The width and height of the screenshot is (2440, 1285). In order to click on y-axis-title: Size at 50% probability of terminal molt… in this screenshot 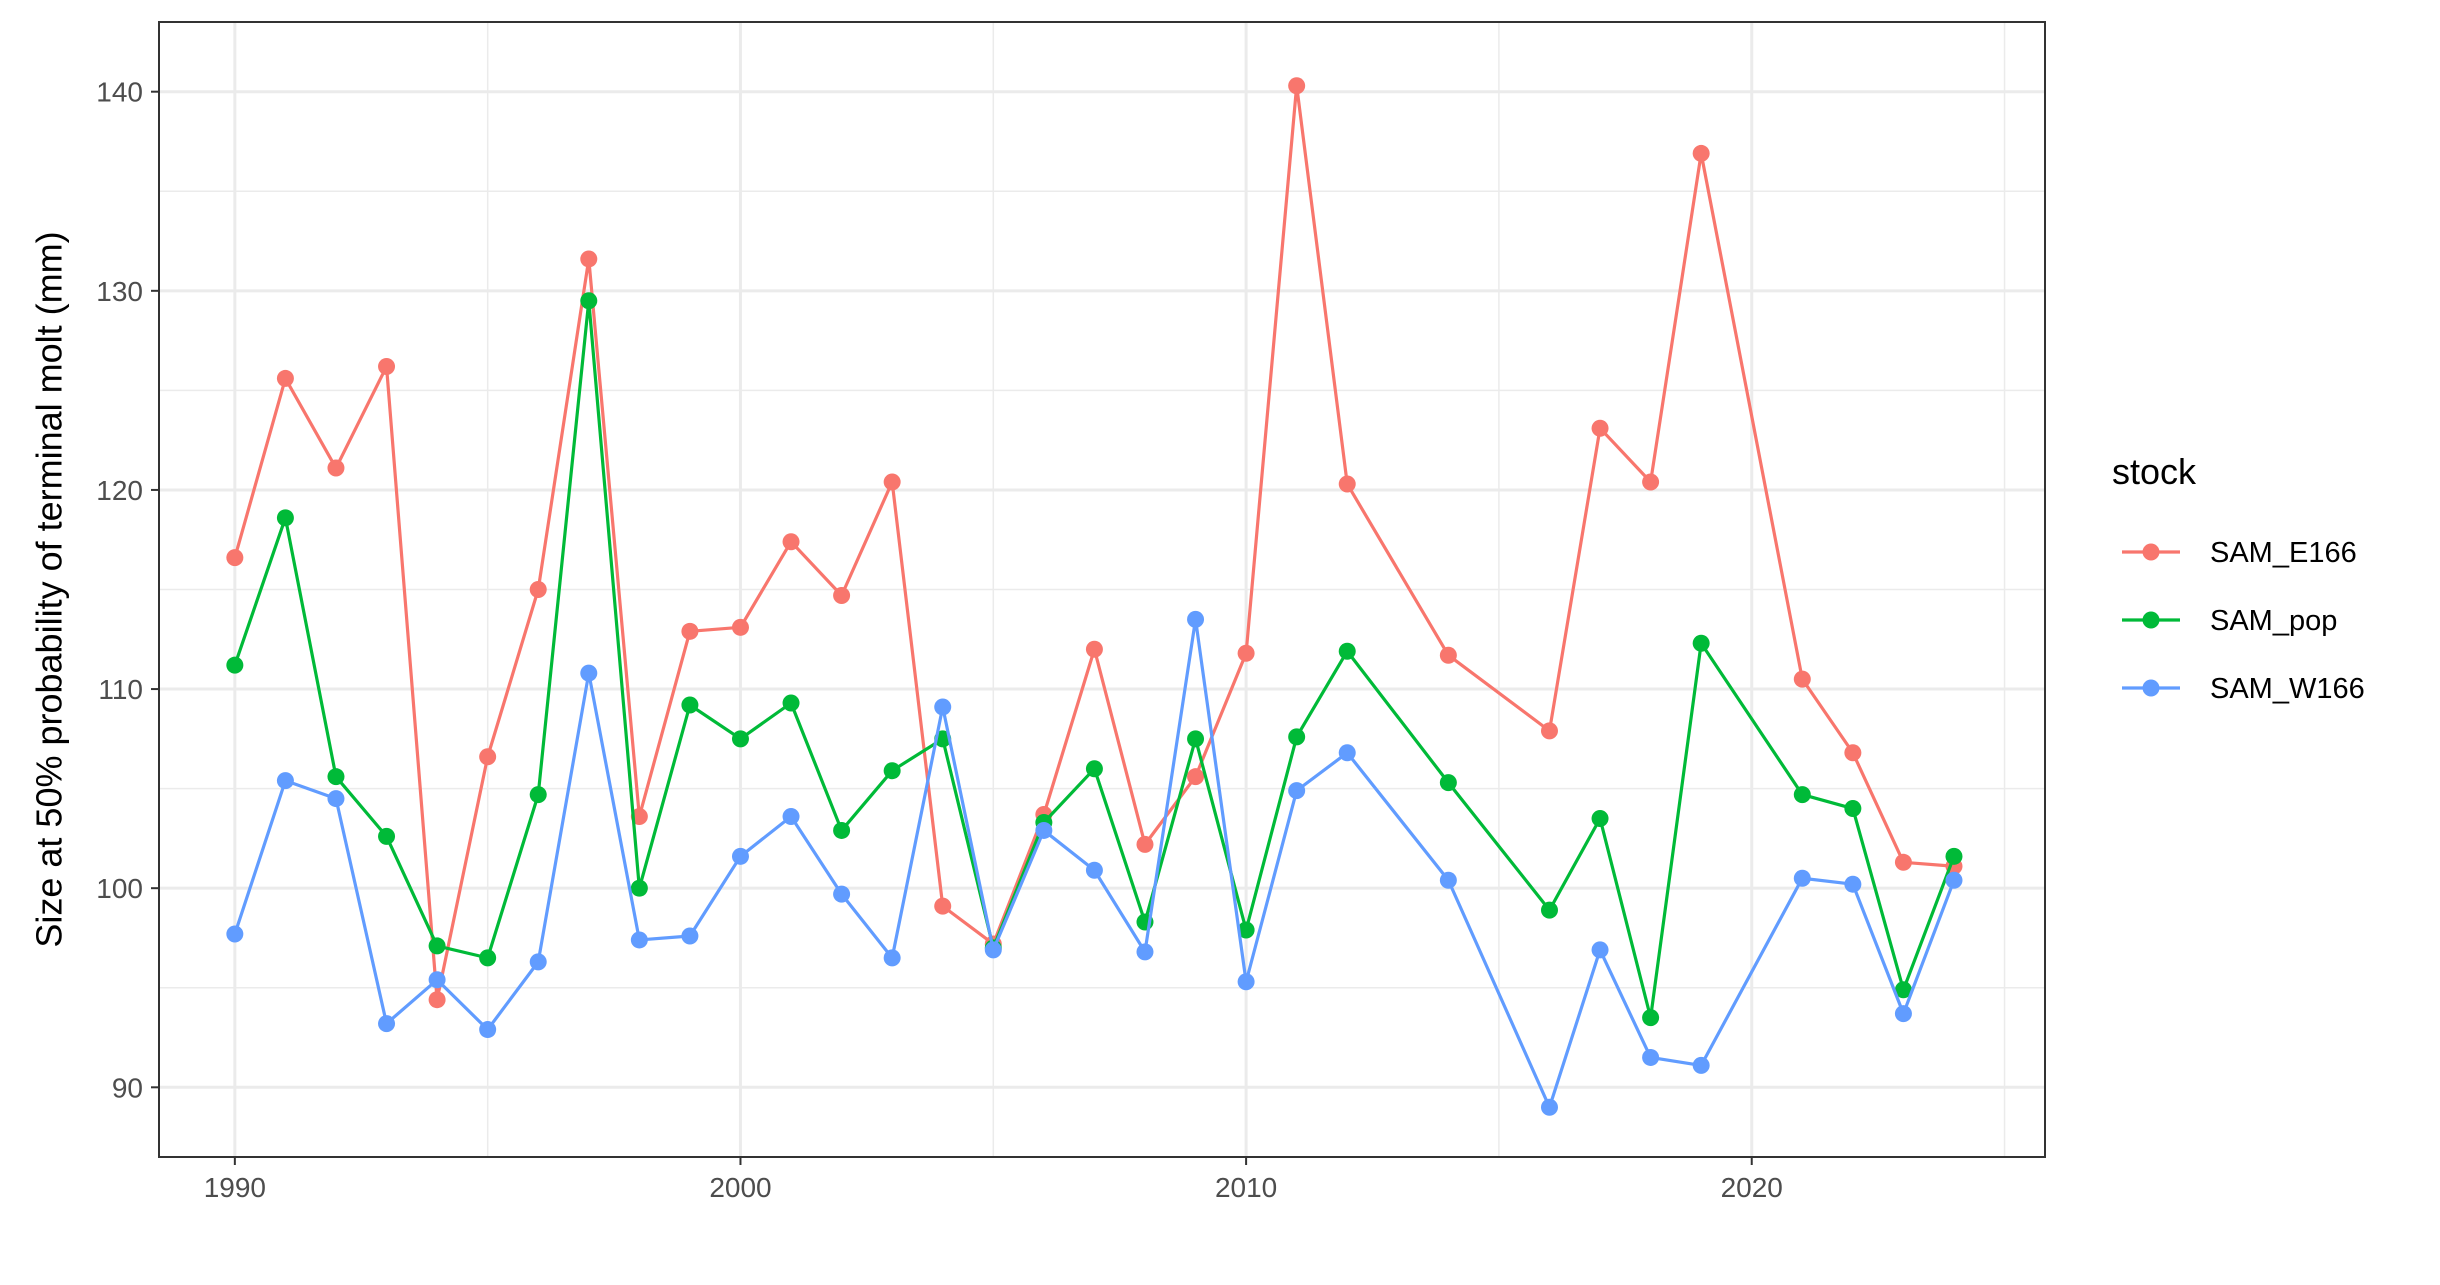, I will do `click(49, 589)`.